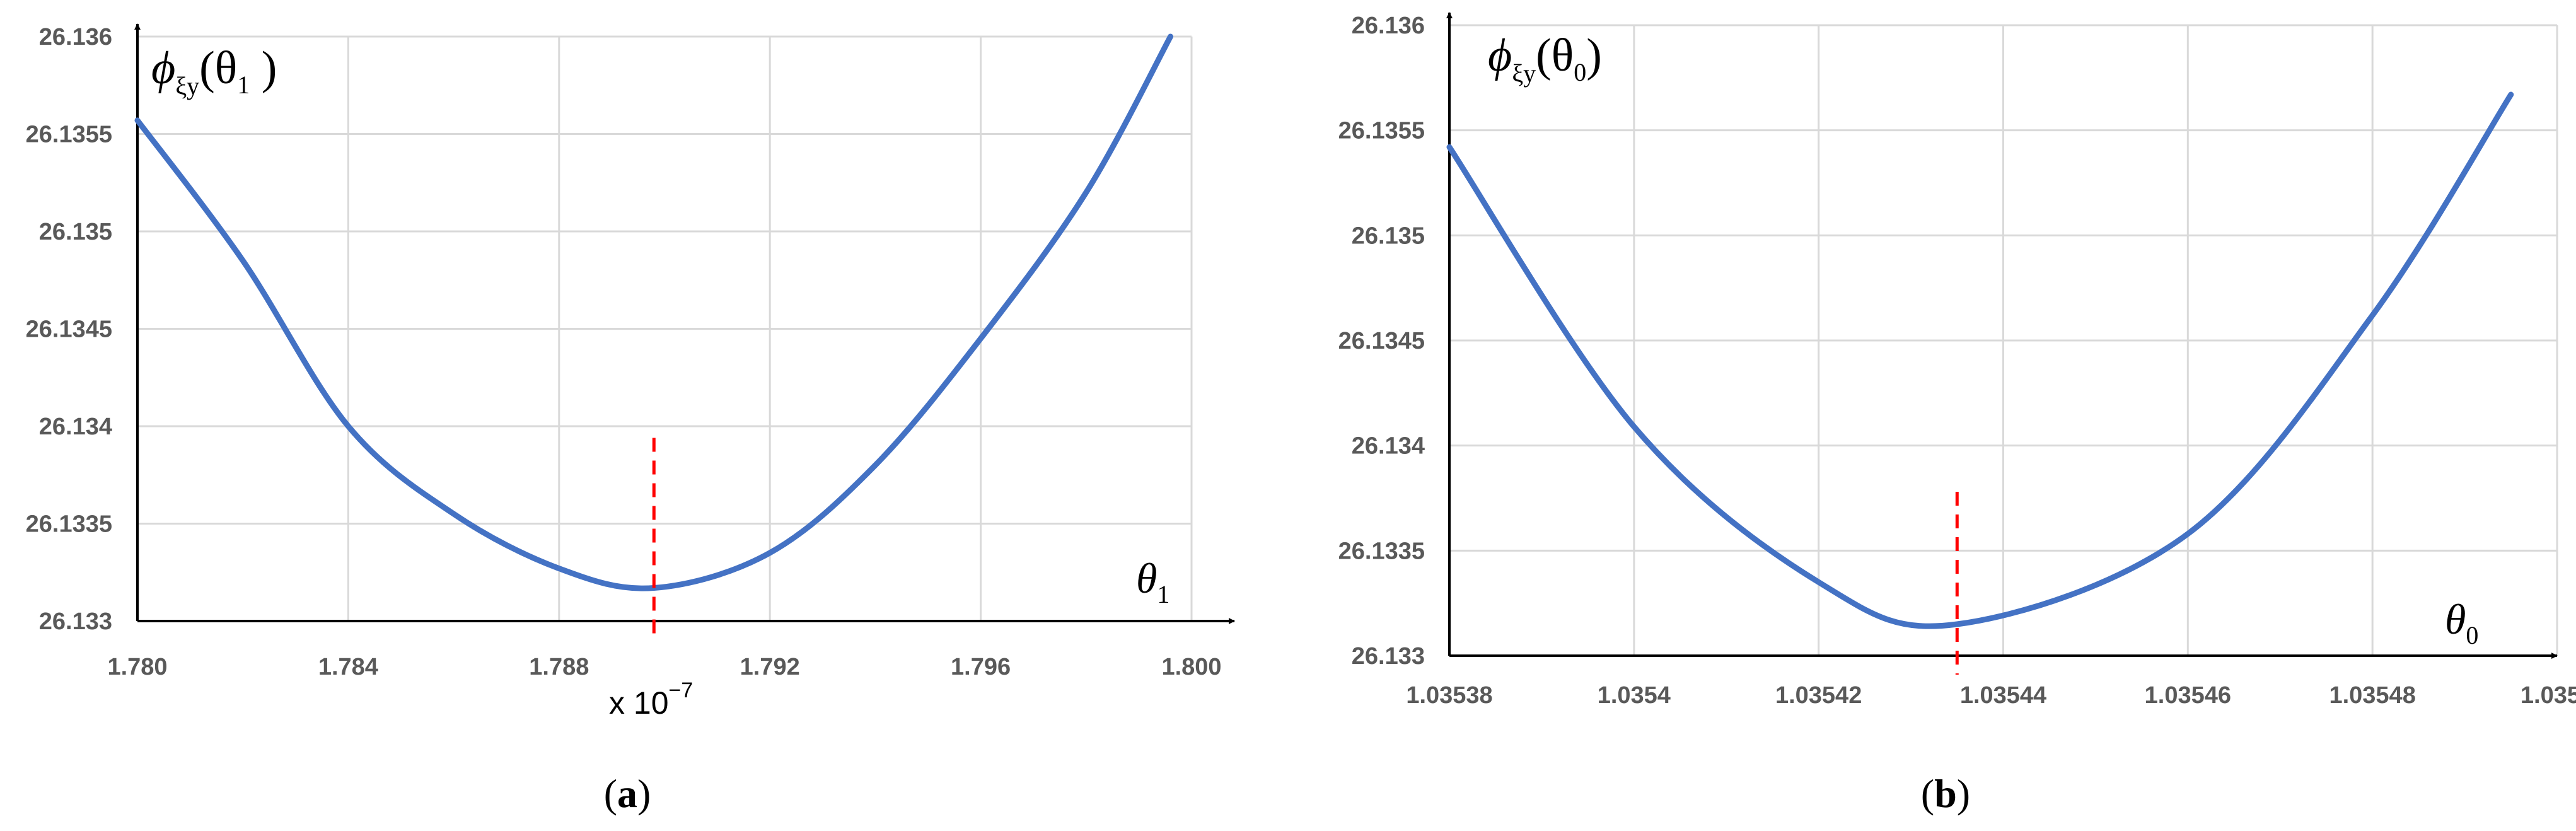 The width and height of the screenshot is (2576, 831). Describe the element at coordinates (2003, 695) in the screenshot. I see `x-tick-label: 1.03544` at that location.